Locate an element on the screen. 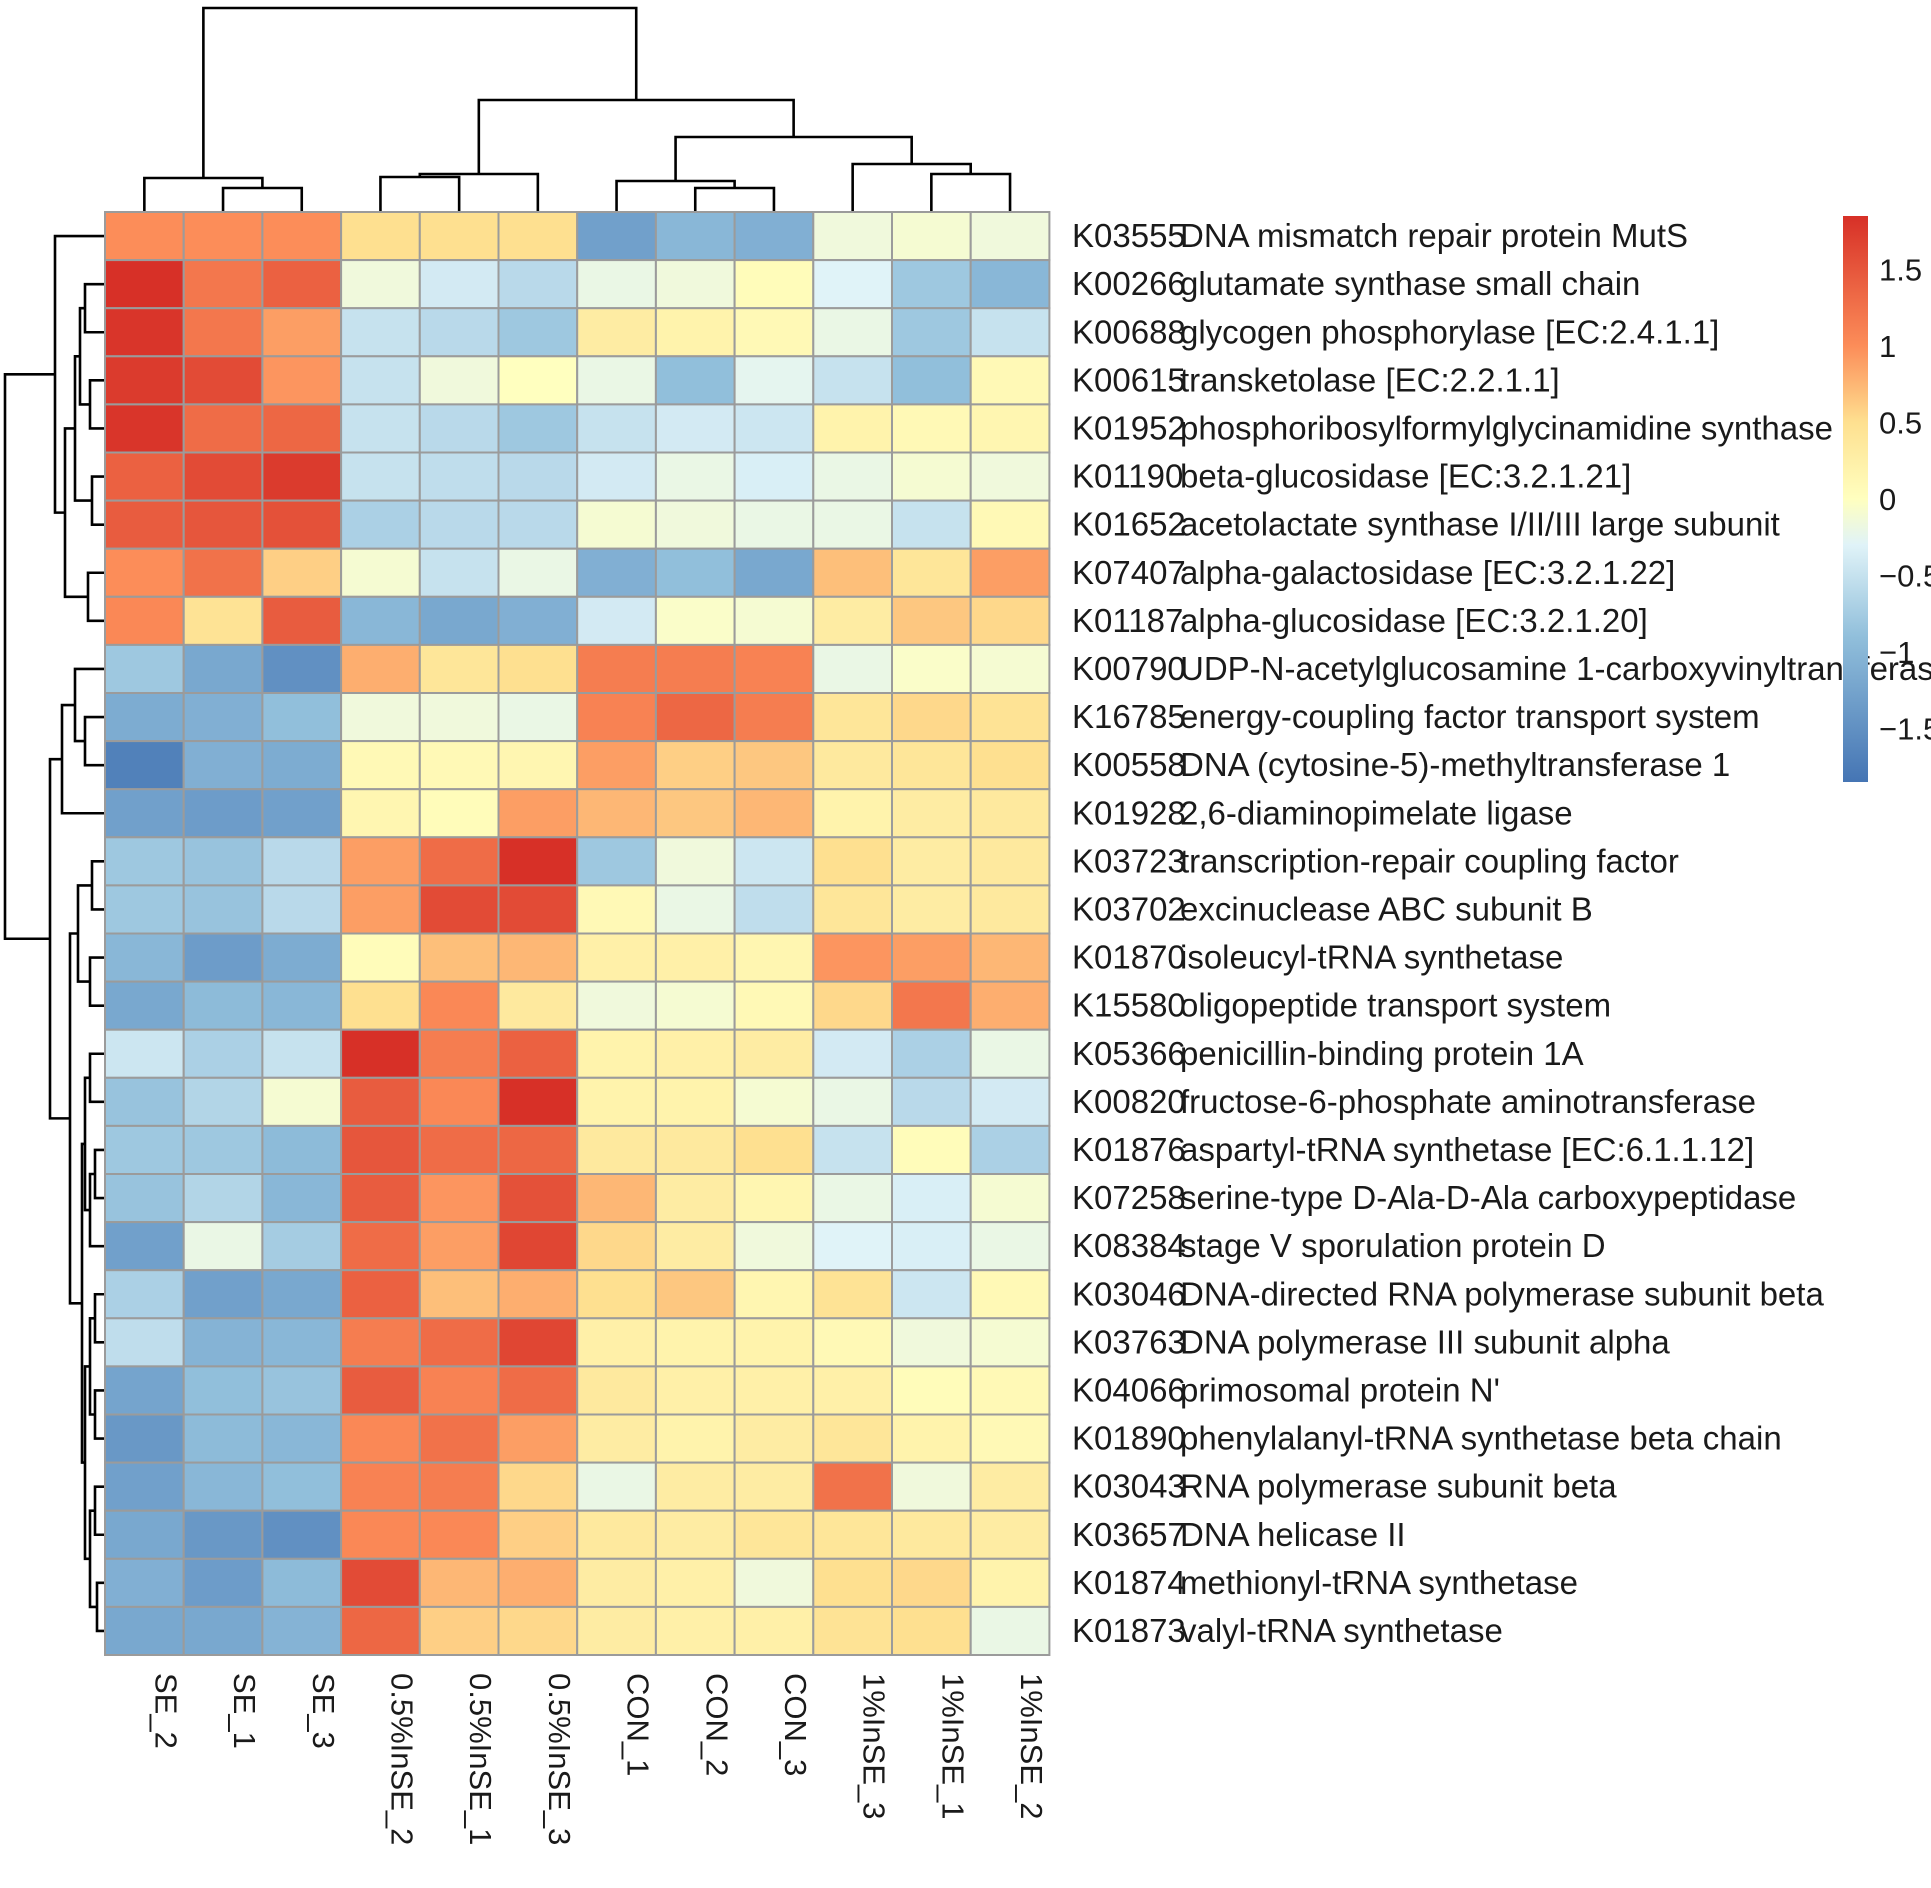 This screenshot has height=1888, width=1931. row-id-label: K01652 is located at coordinates (1129, 524).